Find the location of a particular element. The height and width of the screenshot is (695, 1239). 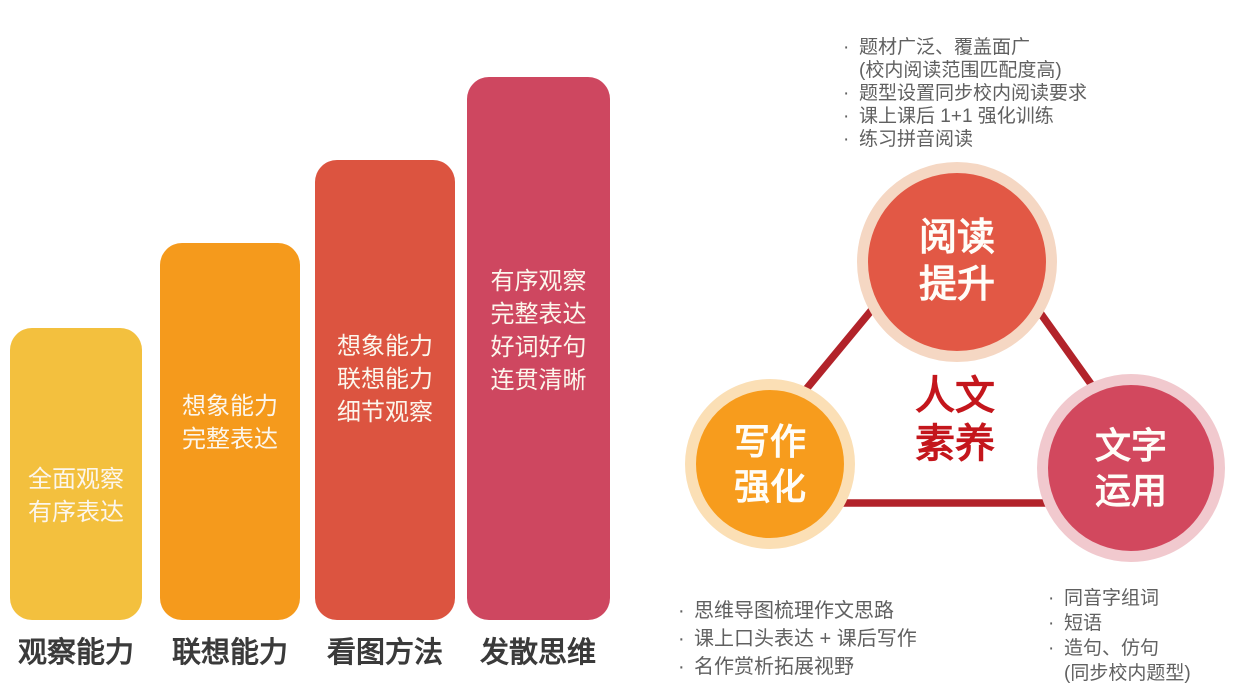

node-reading-circle: 阅读 提升 is located at coordinates (957, 262).